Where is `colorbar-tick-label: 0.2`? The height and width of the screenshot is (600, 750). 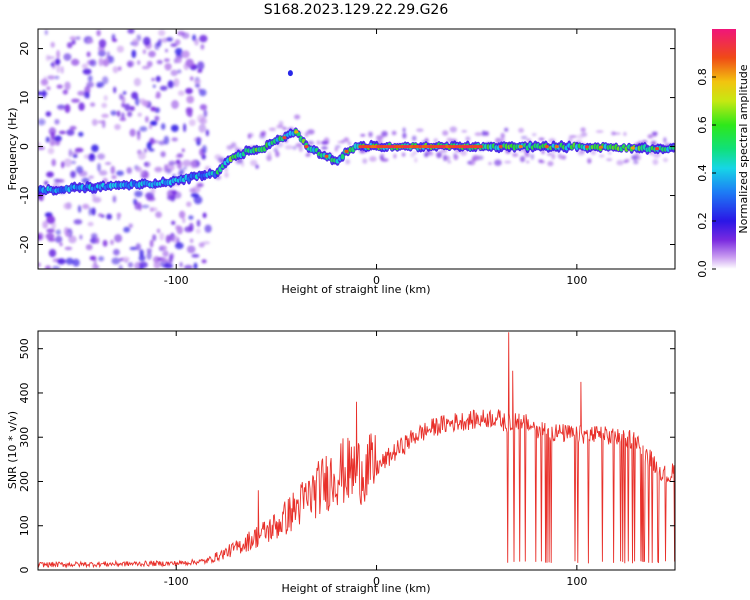
colorbar-tick-label: 0.2 is located at coordinates (702, 221).